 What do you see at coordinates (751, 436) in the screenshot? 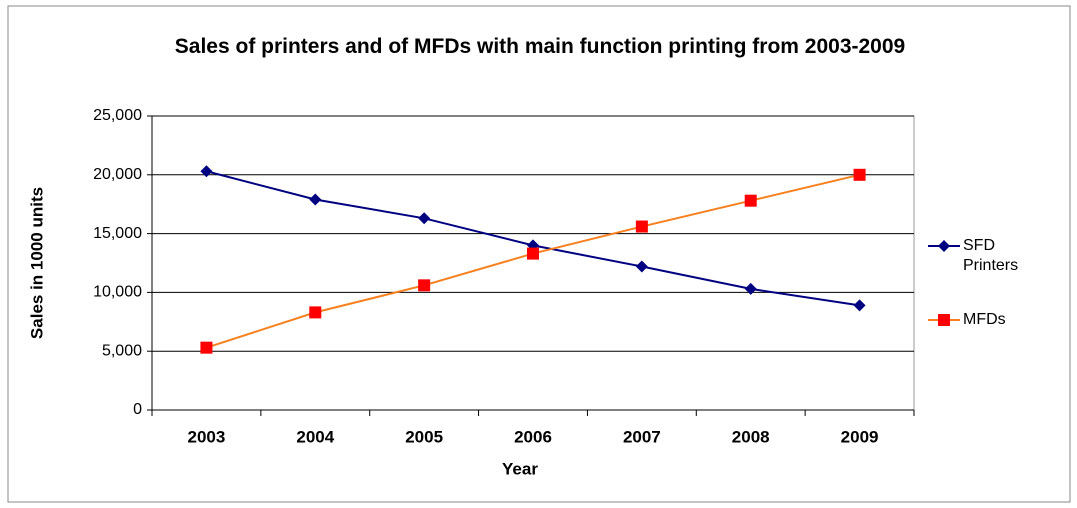
I see `x-tick-label: 2008` at bounding box center [751, 436].